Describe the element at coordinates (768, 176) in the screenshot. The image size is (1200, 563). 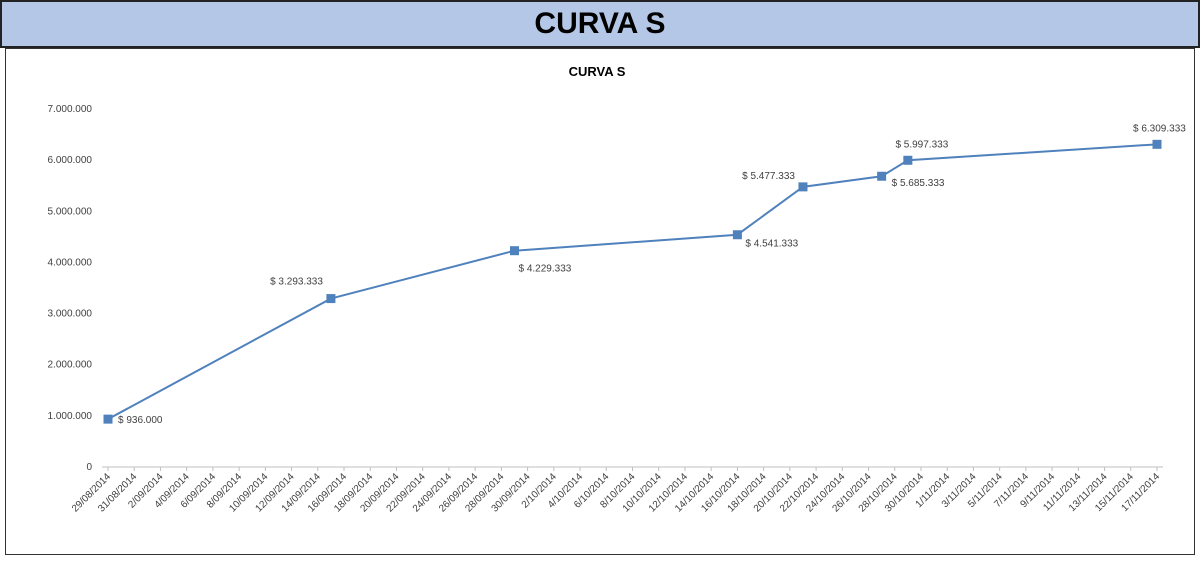
I see `data-label: $ 5.477.333` at that location.